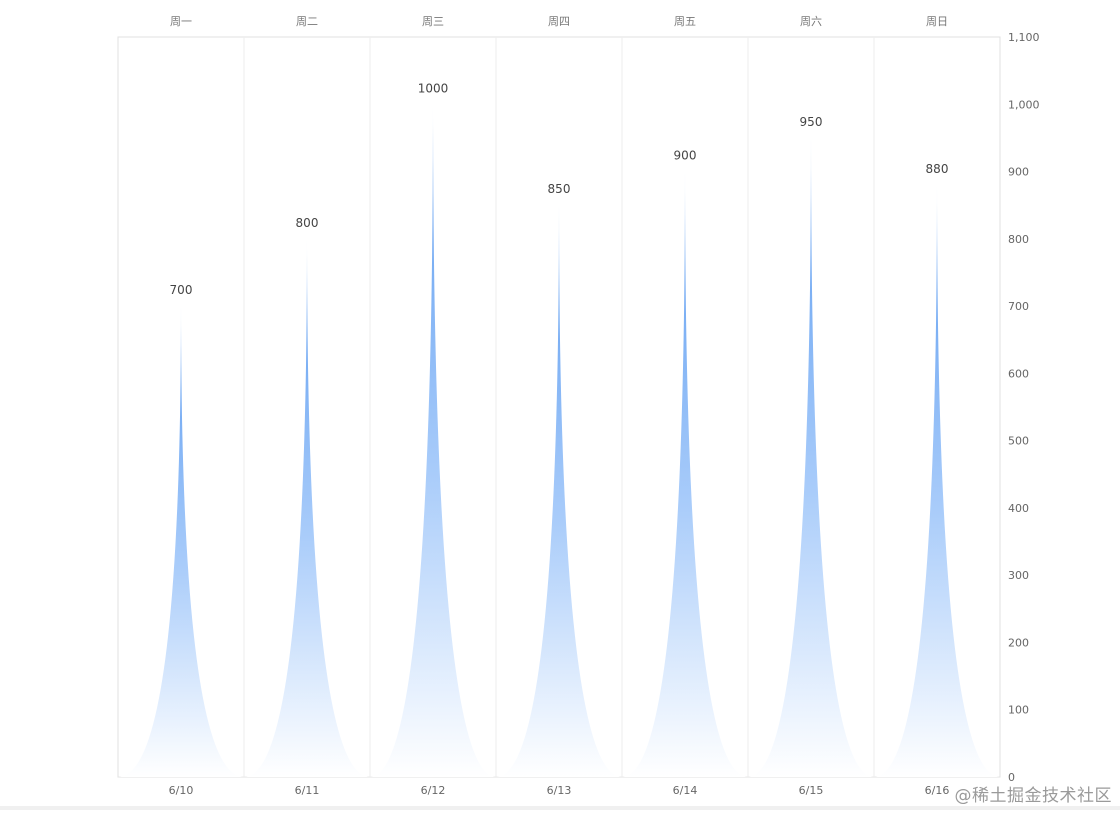 This screenshot has width=1120, height=814. What do you see at coordinates (181, 290) in the screenshot?
I see `data-label: 700` at bounding box center [181, 290].